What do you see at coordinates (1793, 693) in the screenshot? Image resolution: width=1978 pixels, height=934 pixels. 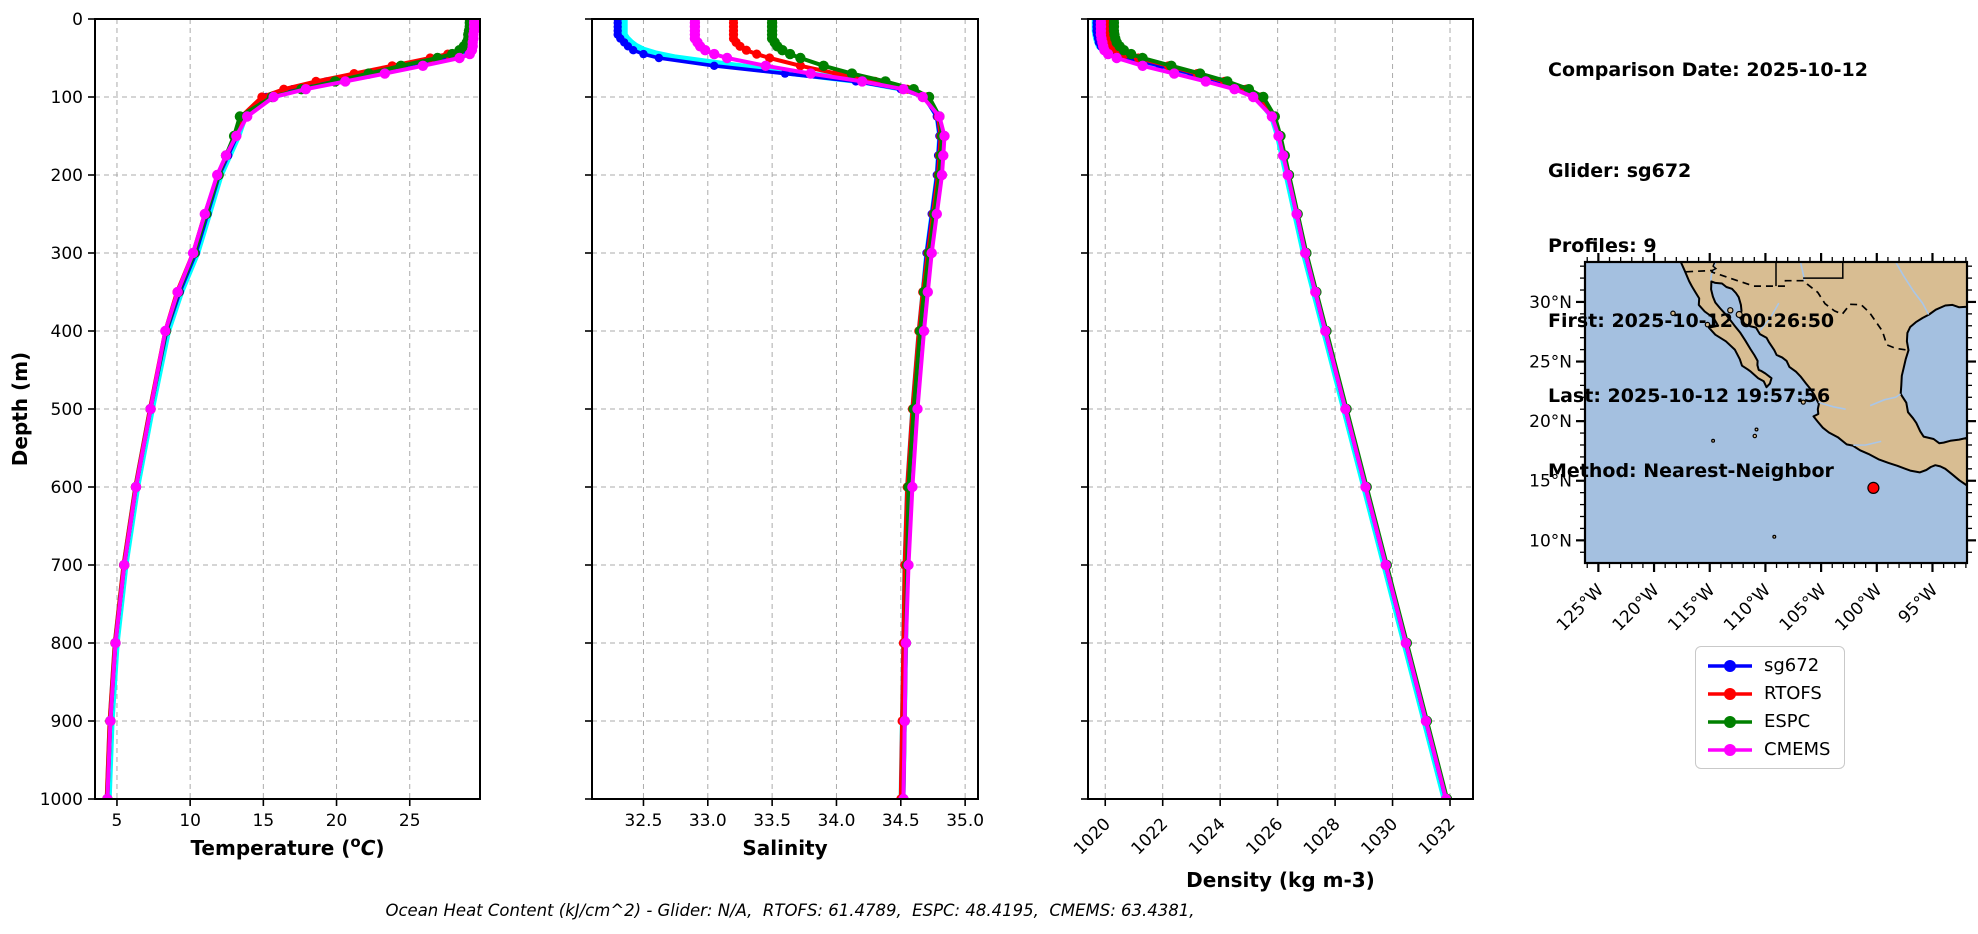 I see `legend-label: RTOFS` at bounding box center [1793, 693].